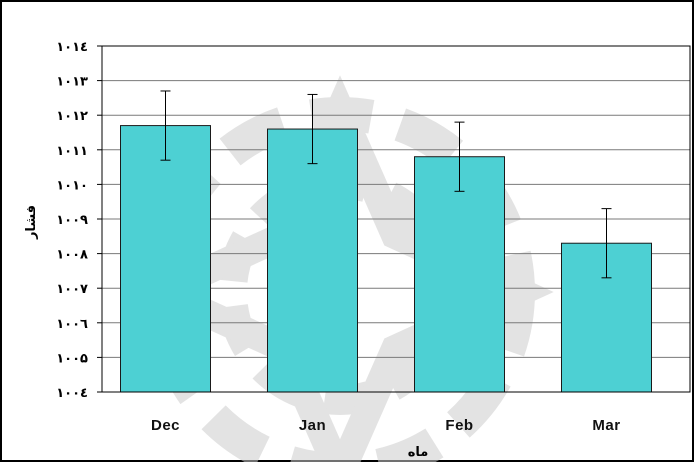 The height and width of the screenshot is (462, 694). I want to click on y-tick-label: ۱۰۰۵, so click(72, 358).